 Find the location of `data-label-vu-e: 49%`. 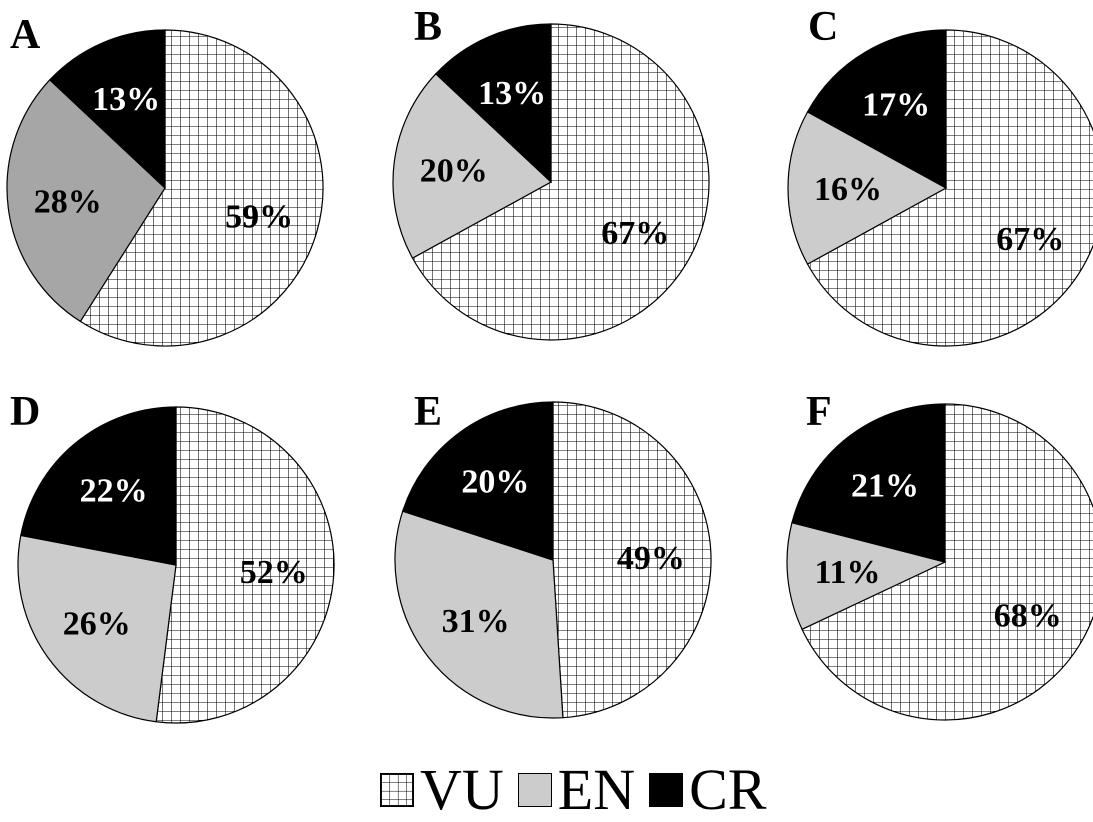

data-label-vu-e: 49% is located at coordinates (651, 558).